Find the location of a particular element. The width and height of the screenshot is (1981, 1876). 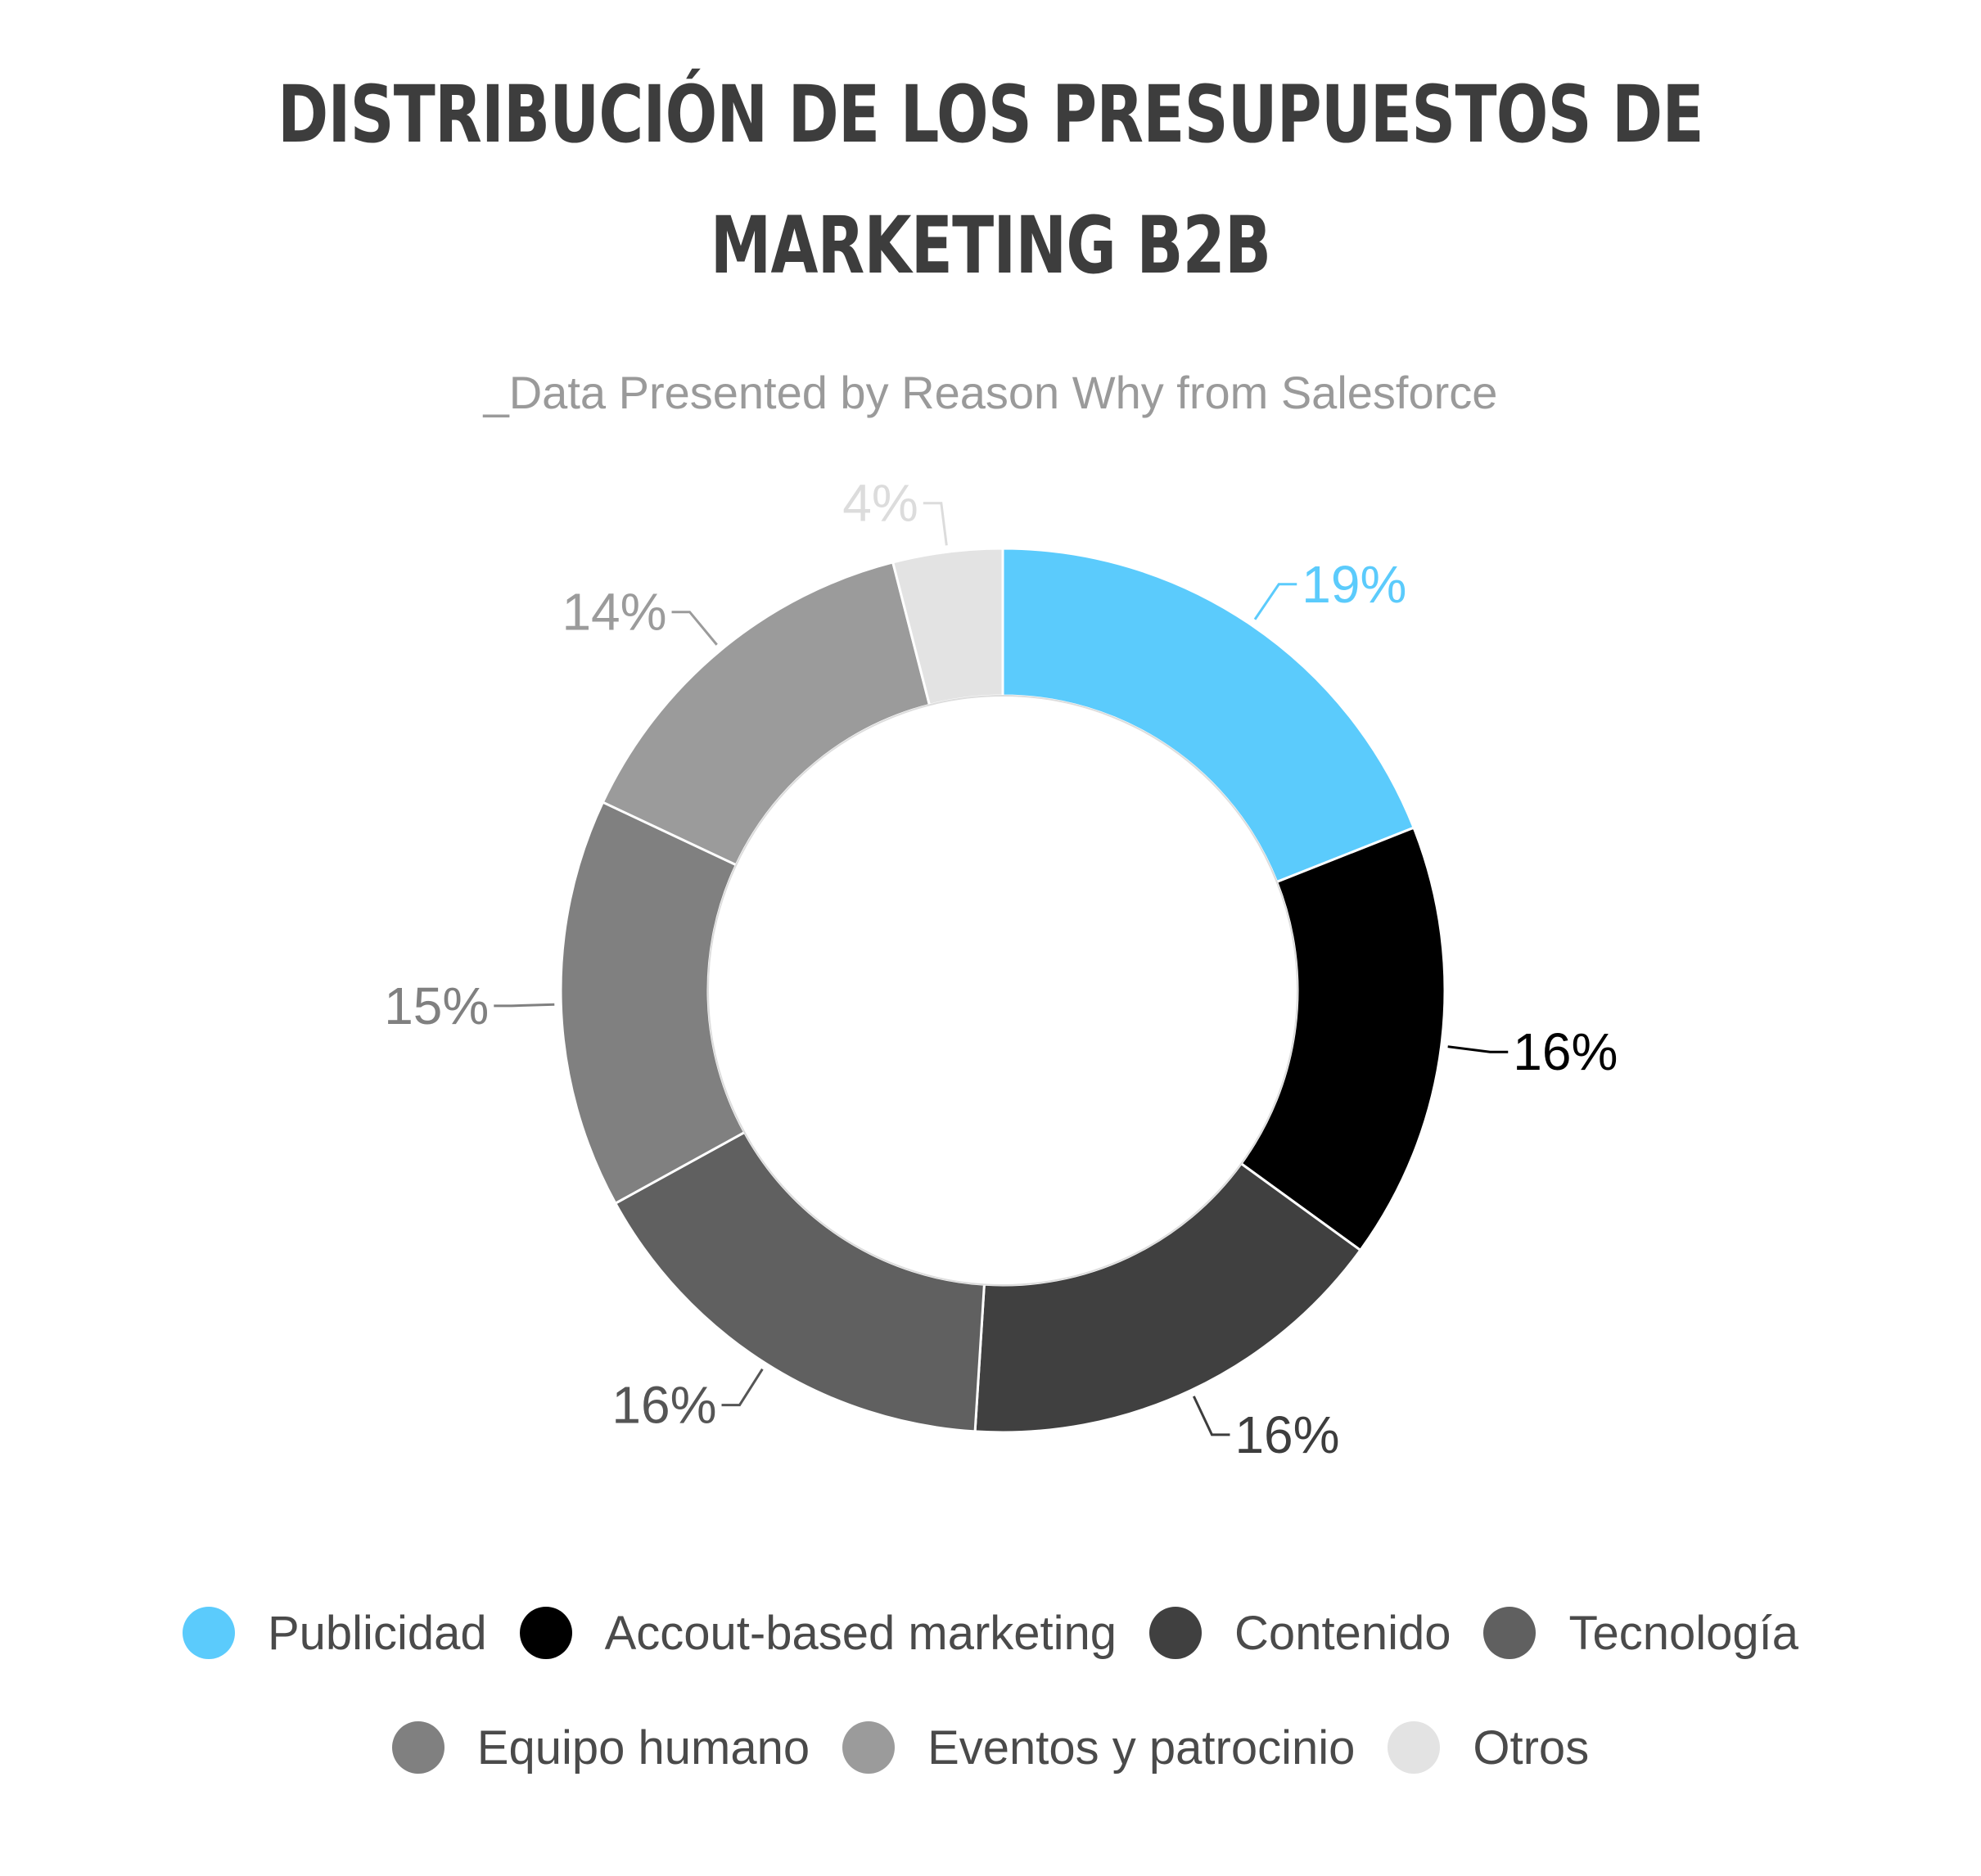

legend-row-2: Equipo humano Eventos y patrocinio Otros is located at coordinates (990, 1747).